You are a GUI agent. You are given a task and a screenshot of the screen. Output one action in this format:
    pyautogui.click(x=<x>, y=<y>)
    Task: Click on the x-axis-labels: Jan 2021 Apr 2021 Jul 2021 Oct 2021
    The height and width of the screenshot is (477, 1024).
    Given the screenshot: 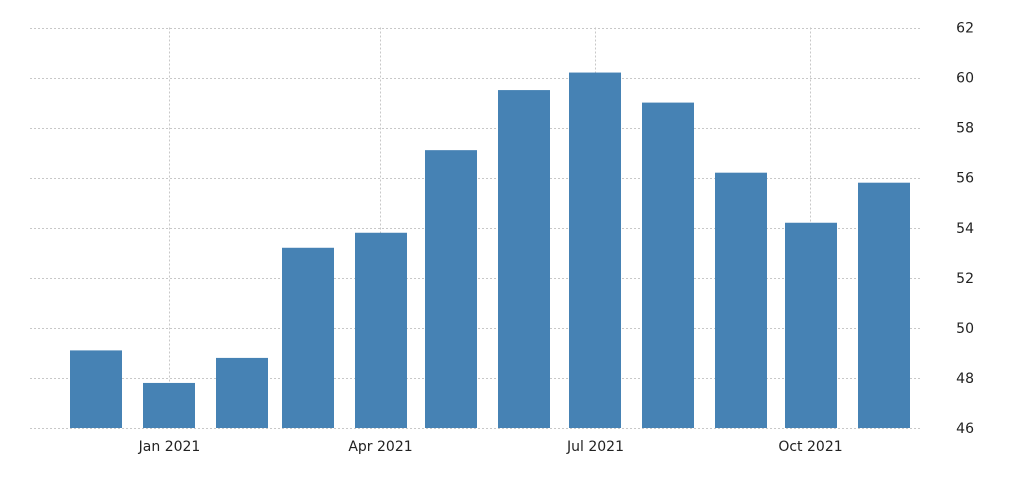 What is the action you would take?
    pyautogui.click(x=490, y=447)
    